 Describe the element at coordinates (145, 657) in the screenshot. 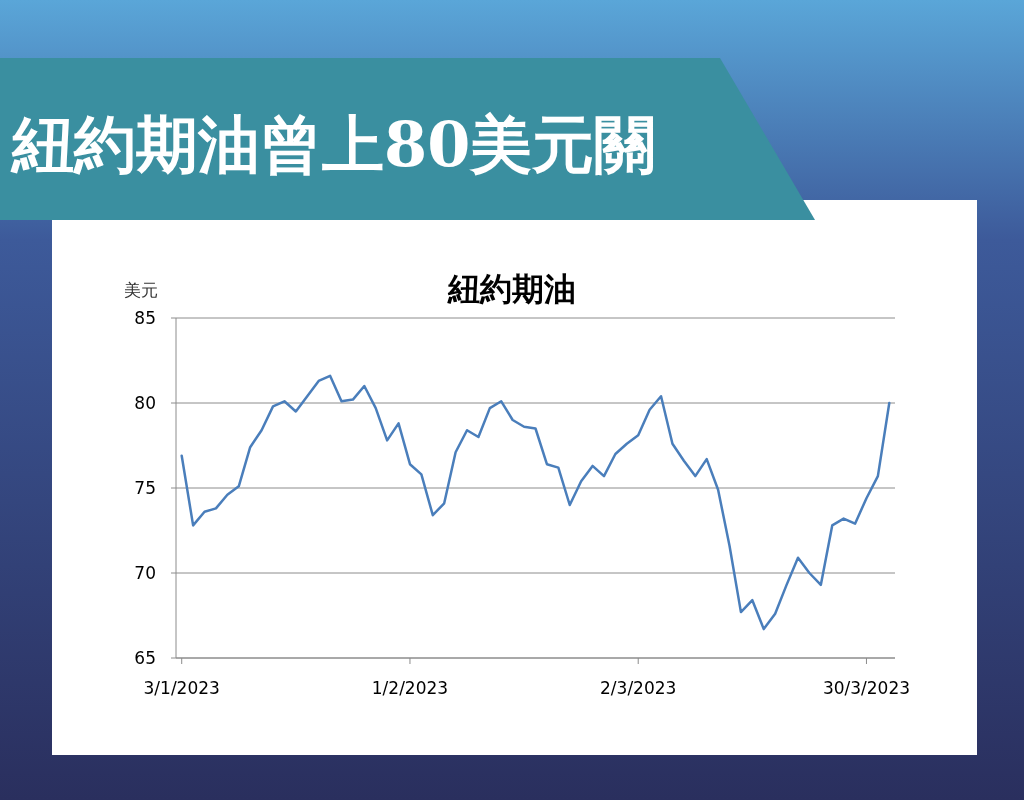

I see `y-tick-label: 65` at that location.